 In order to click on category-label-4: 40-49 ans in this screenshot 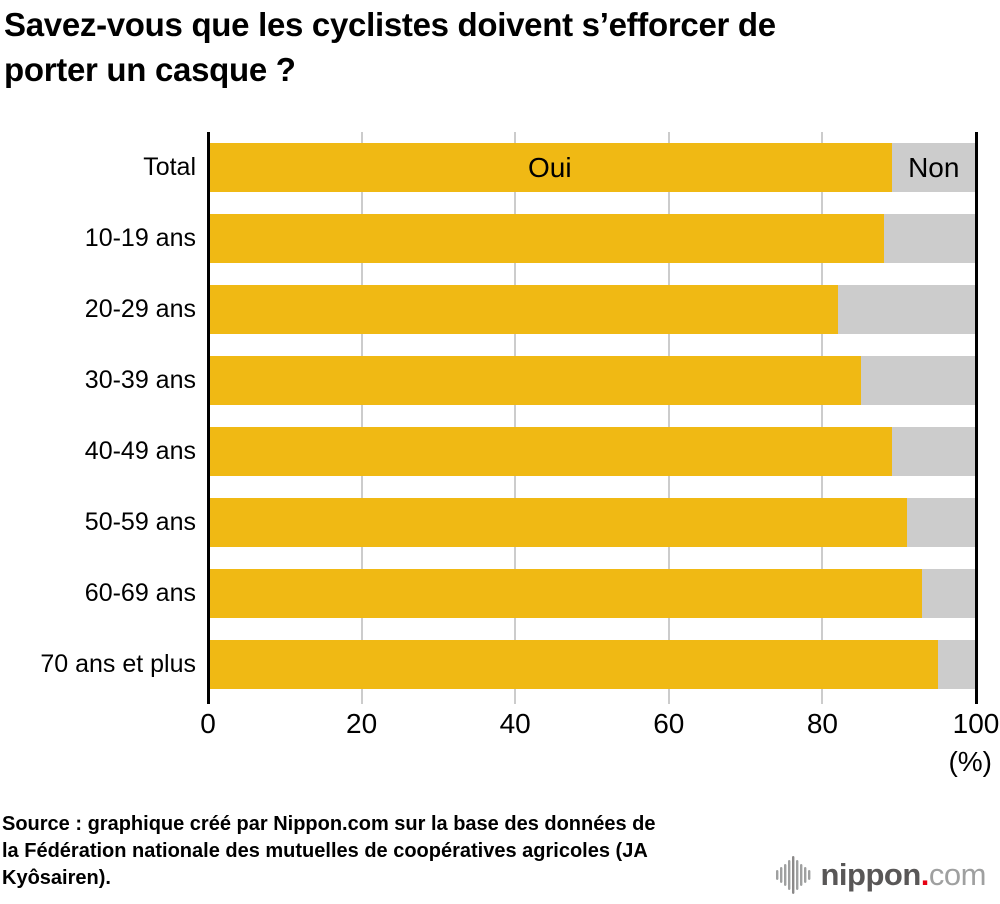, I will do `click(140, 451)`.